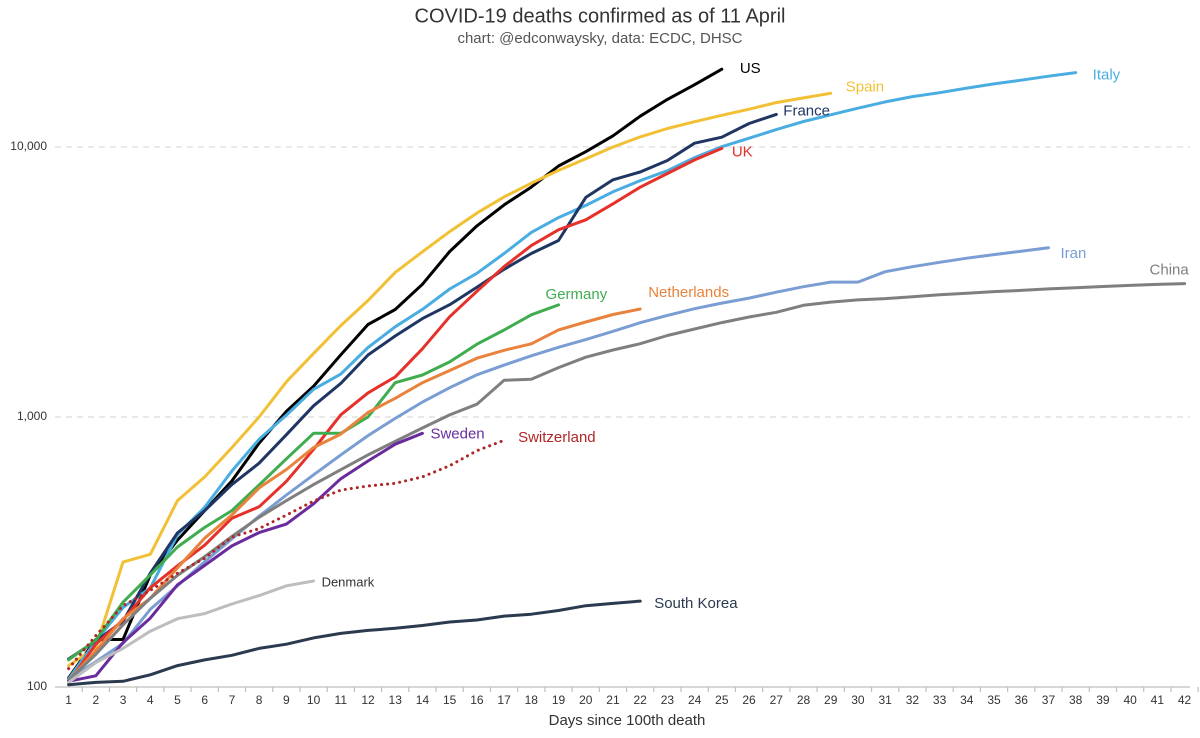 The width and height of the screenshot is (1200, 738). Describe the element at coordinates (668, 700) in the screenshot. I see `x-tick-label: 23` at that location.